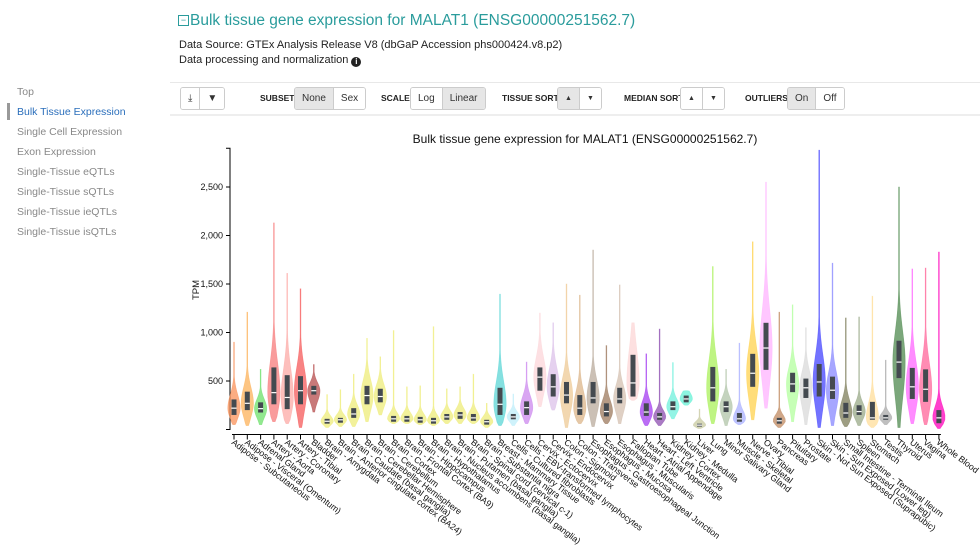 Image resolution: width=980 pixels, height=547 pixels. I want to click on scale-linear-button: Linear, so click(463, 98).